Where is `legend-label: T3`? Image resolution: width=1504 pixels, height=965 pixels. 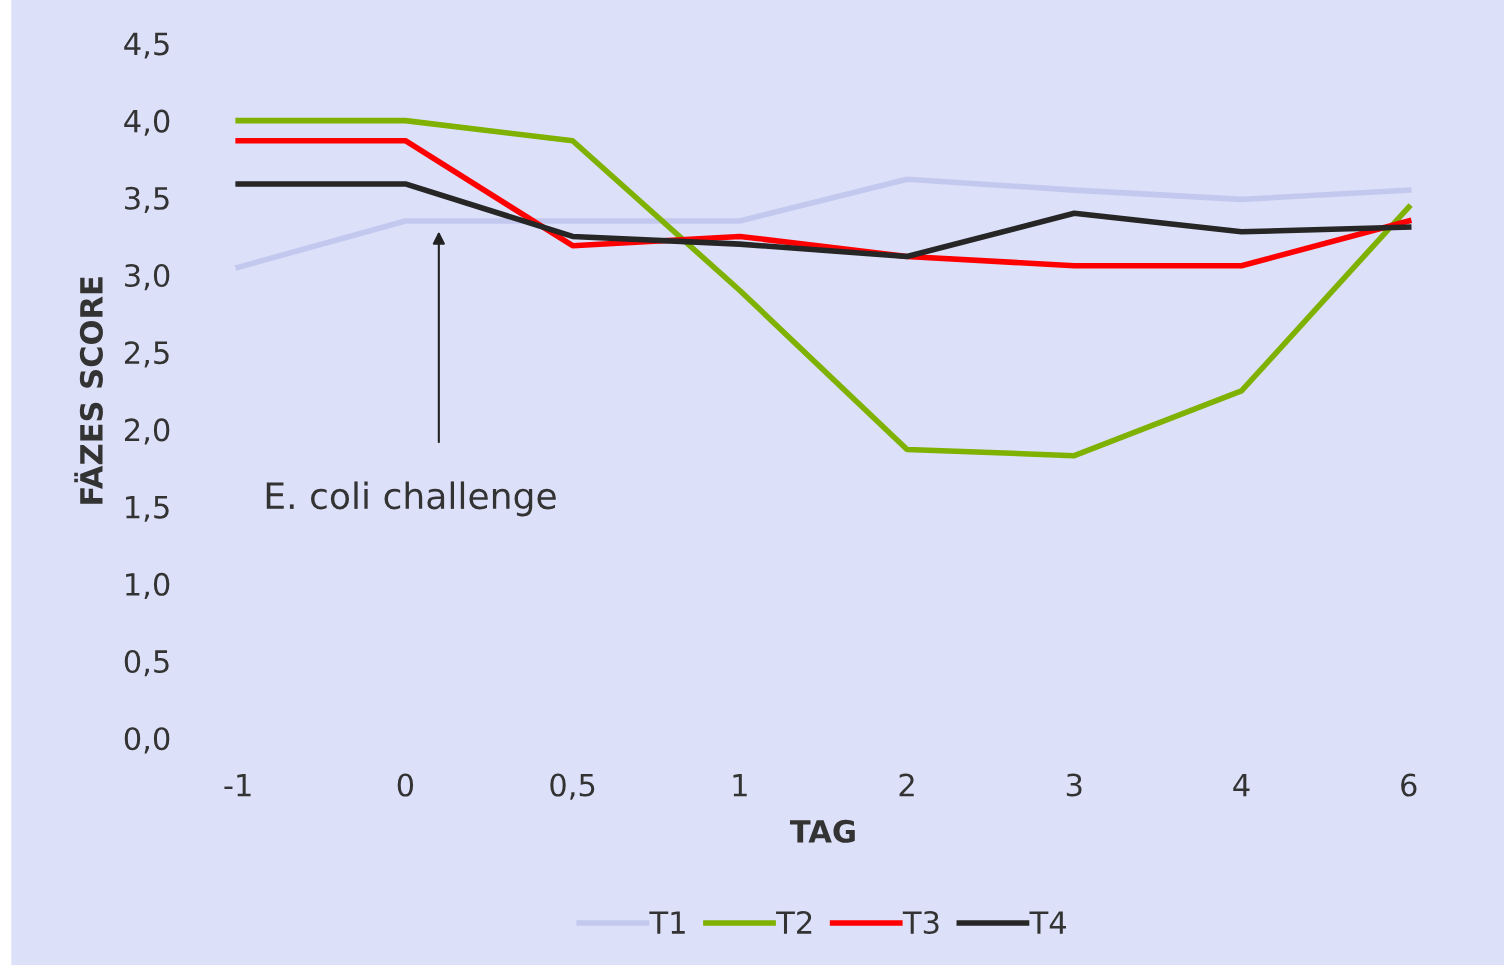
legend-label: T3 is located at coordinates (920, 922).